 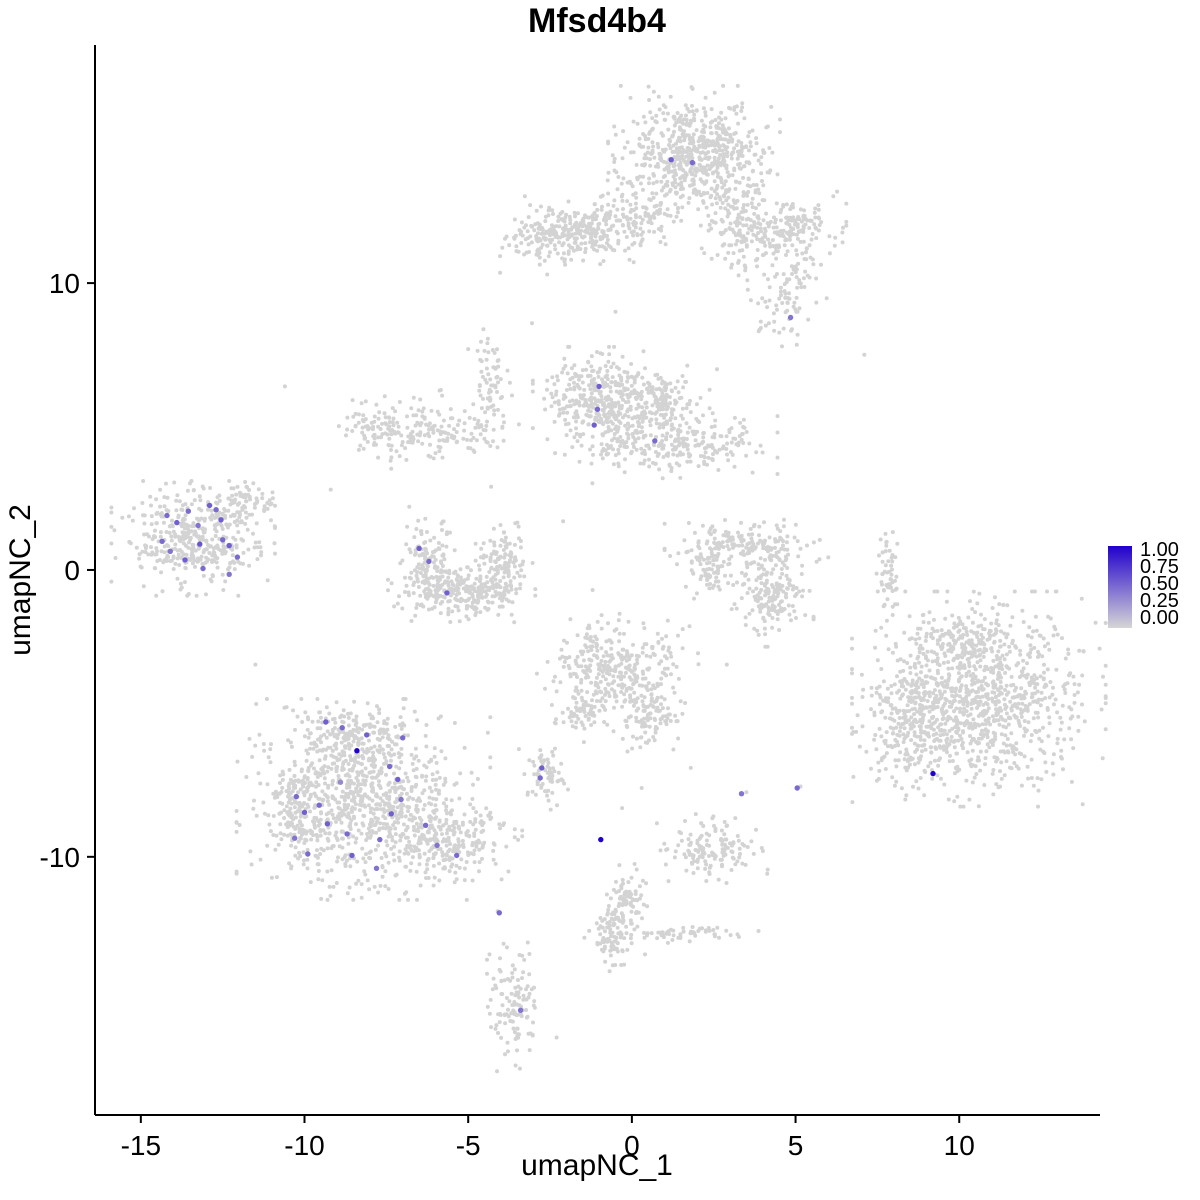 What do you see at coordinates (597, 21) in the screenshot?
I see `plot-title: Mfsd4b4` at bounding box center [597, 21].